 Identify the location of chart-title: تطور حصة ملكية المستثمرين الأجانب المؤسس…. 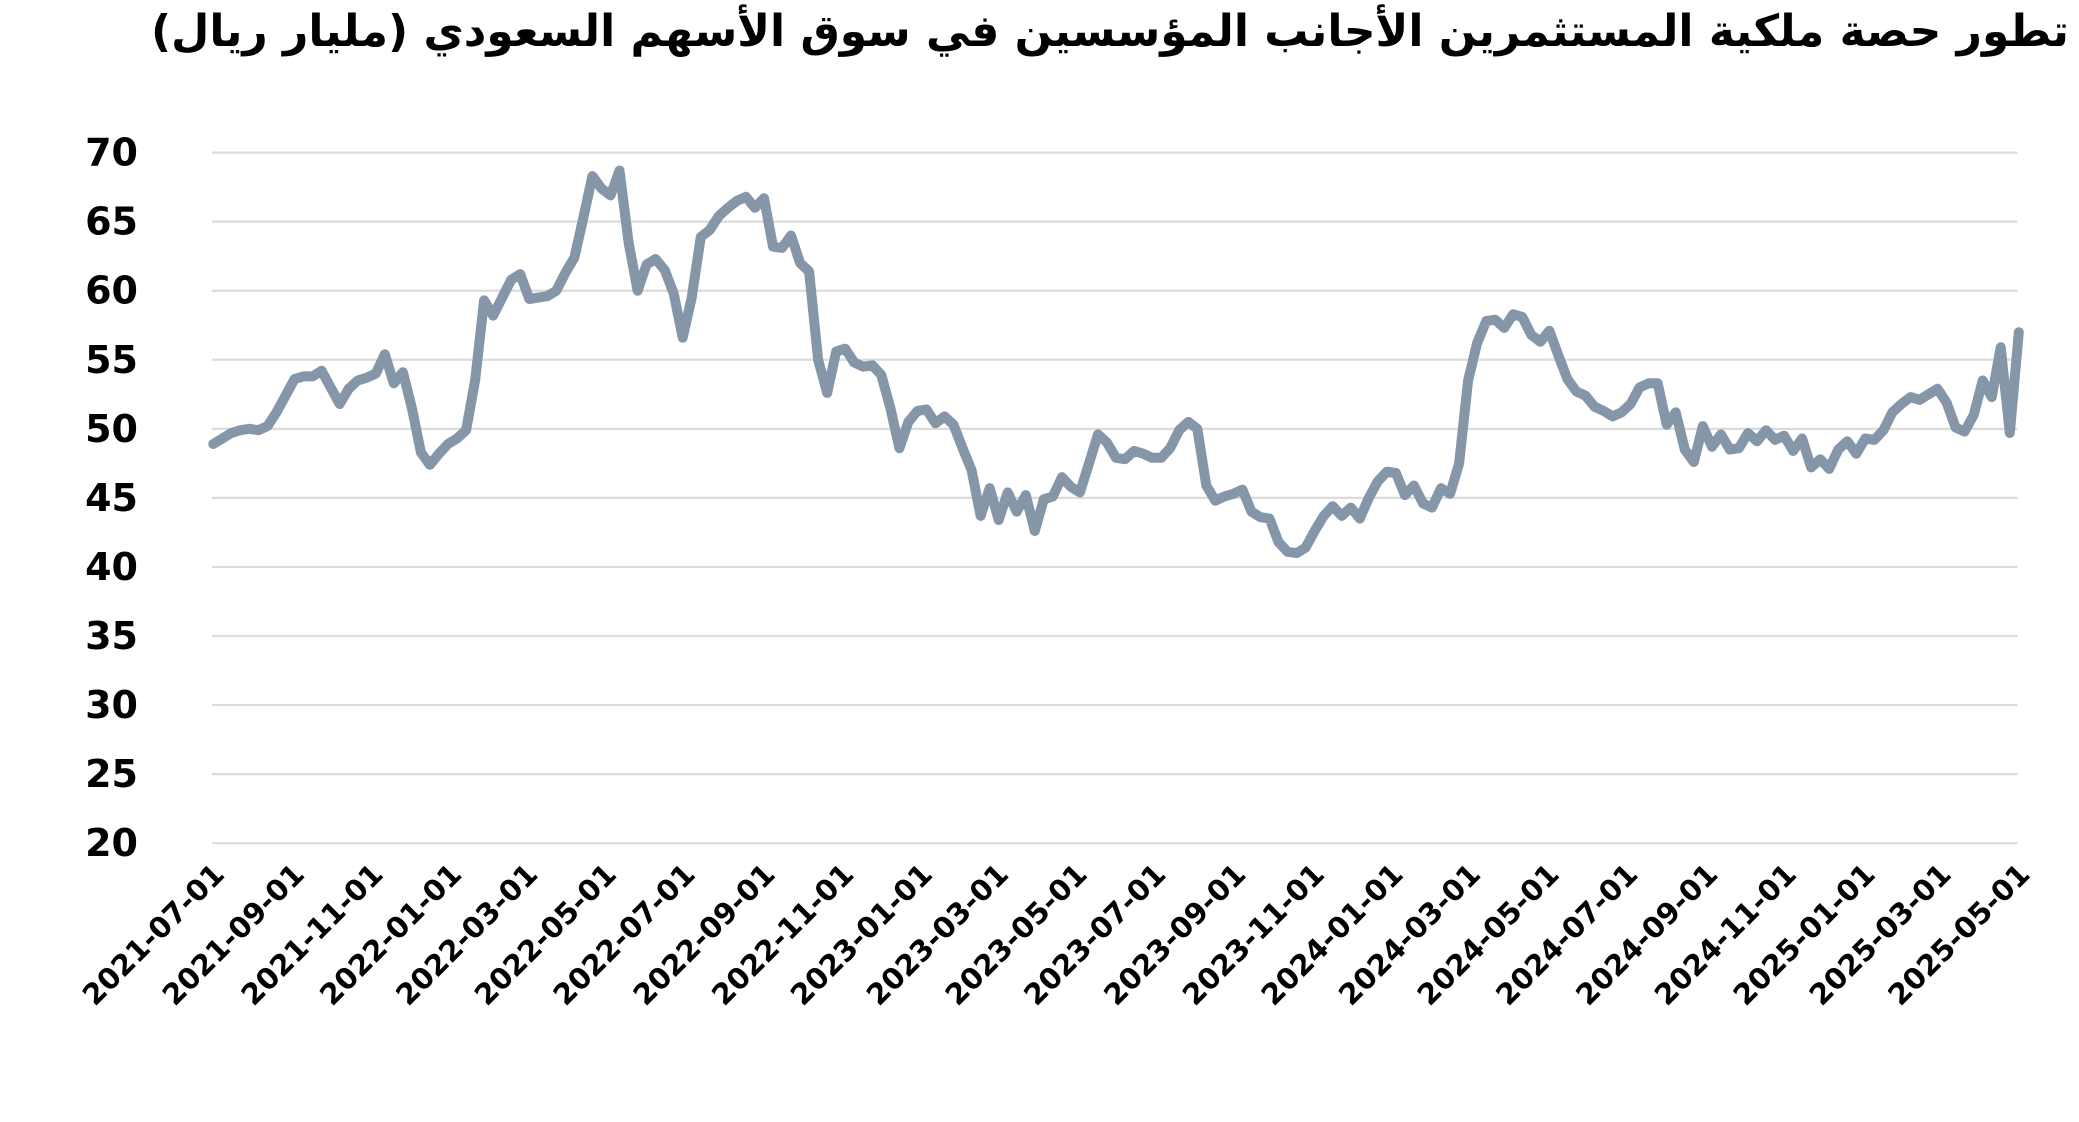
(1110, 31).